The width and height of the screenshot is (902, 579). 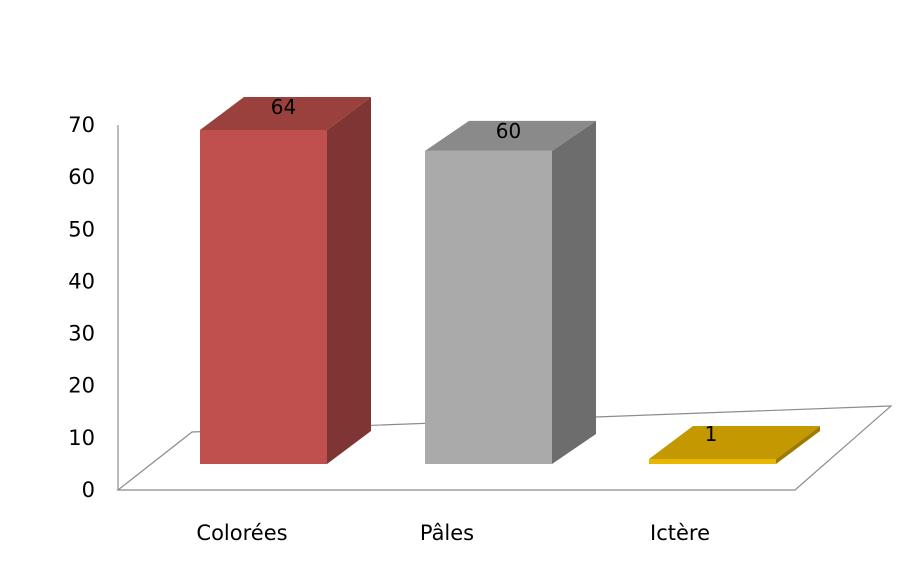 I want to click on x-axis-categories: Colorées Pâles Ictère, so click(x=453, y=533).